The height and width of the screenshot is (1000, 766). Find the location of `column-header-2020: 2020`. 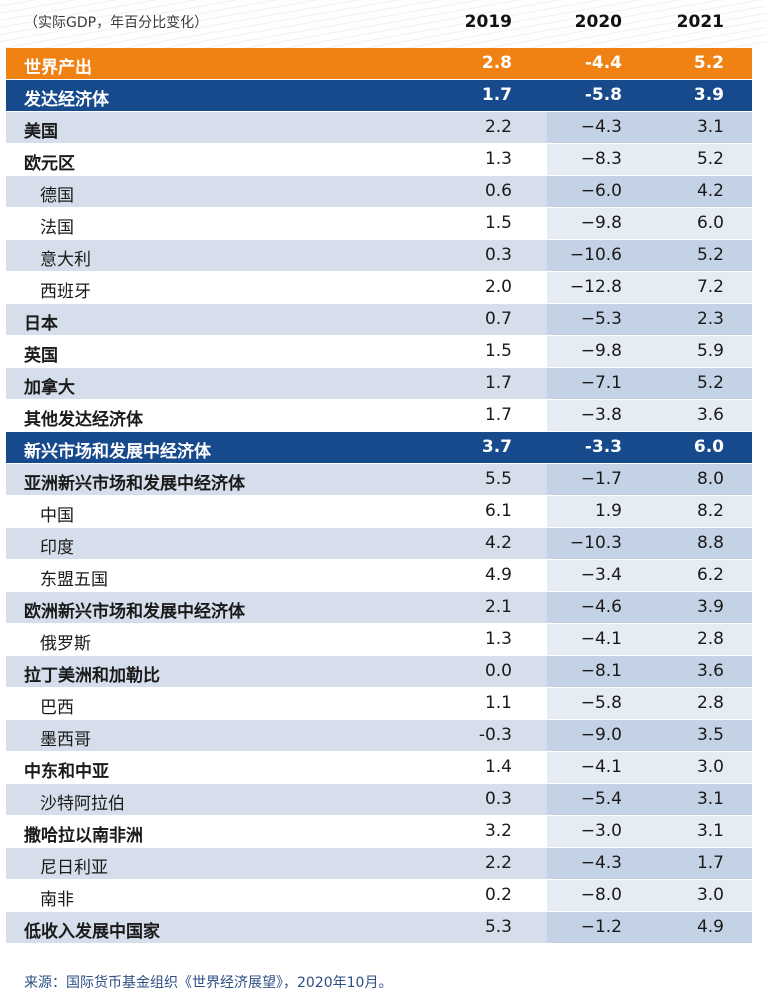

column-header-2020: 2020 is located at coordinates (598, 22).